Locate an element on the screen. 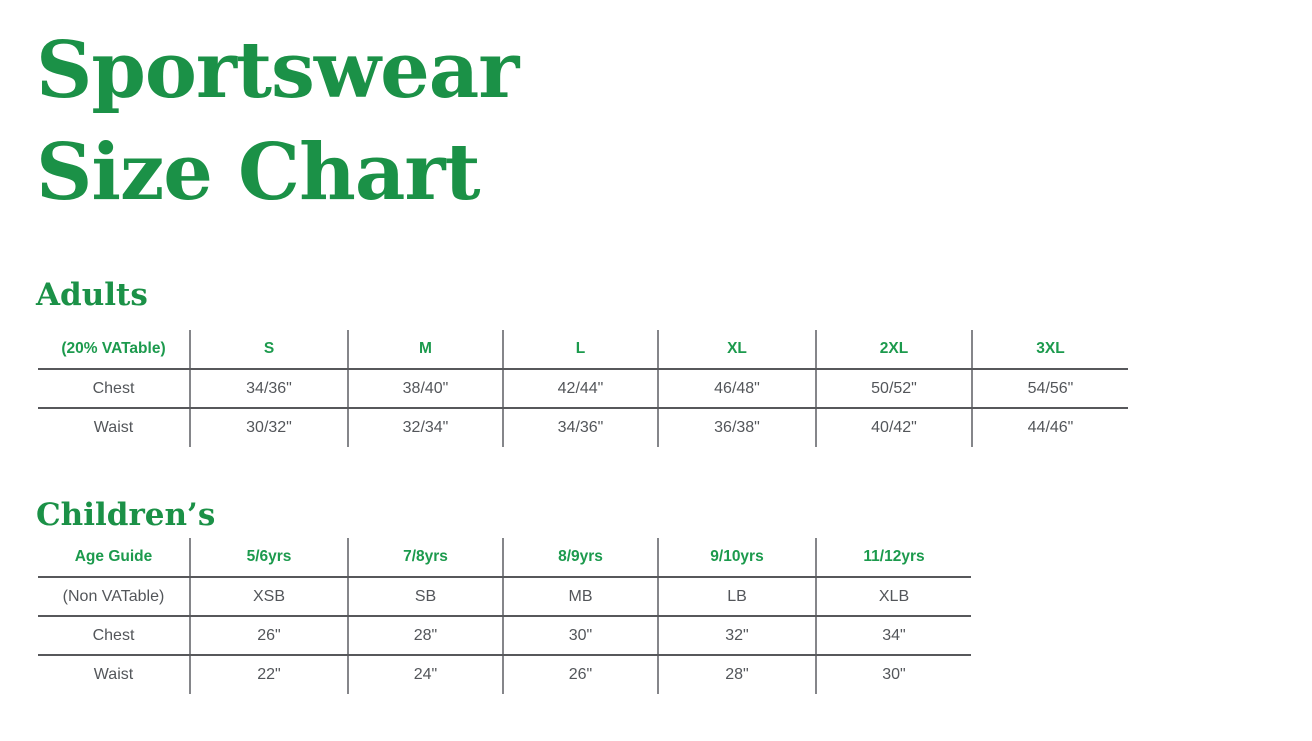  column-header-9-10yrs: 9/10yrs is located at coordinates (737, 557).